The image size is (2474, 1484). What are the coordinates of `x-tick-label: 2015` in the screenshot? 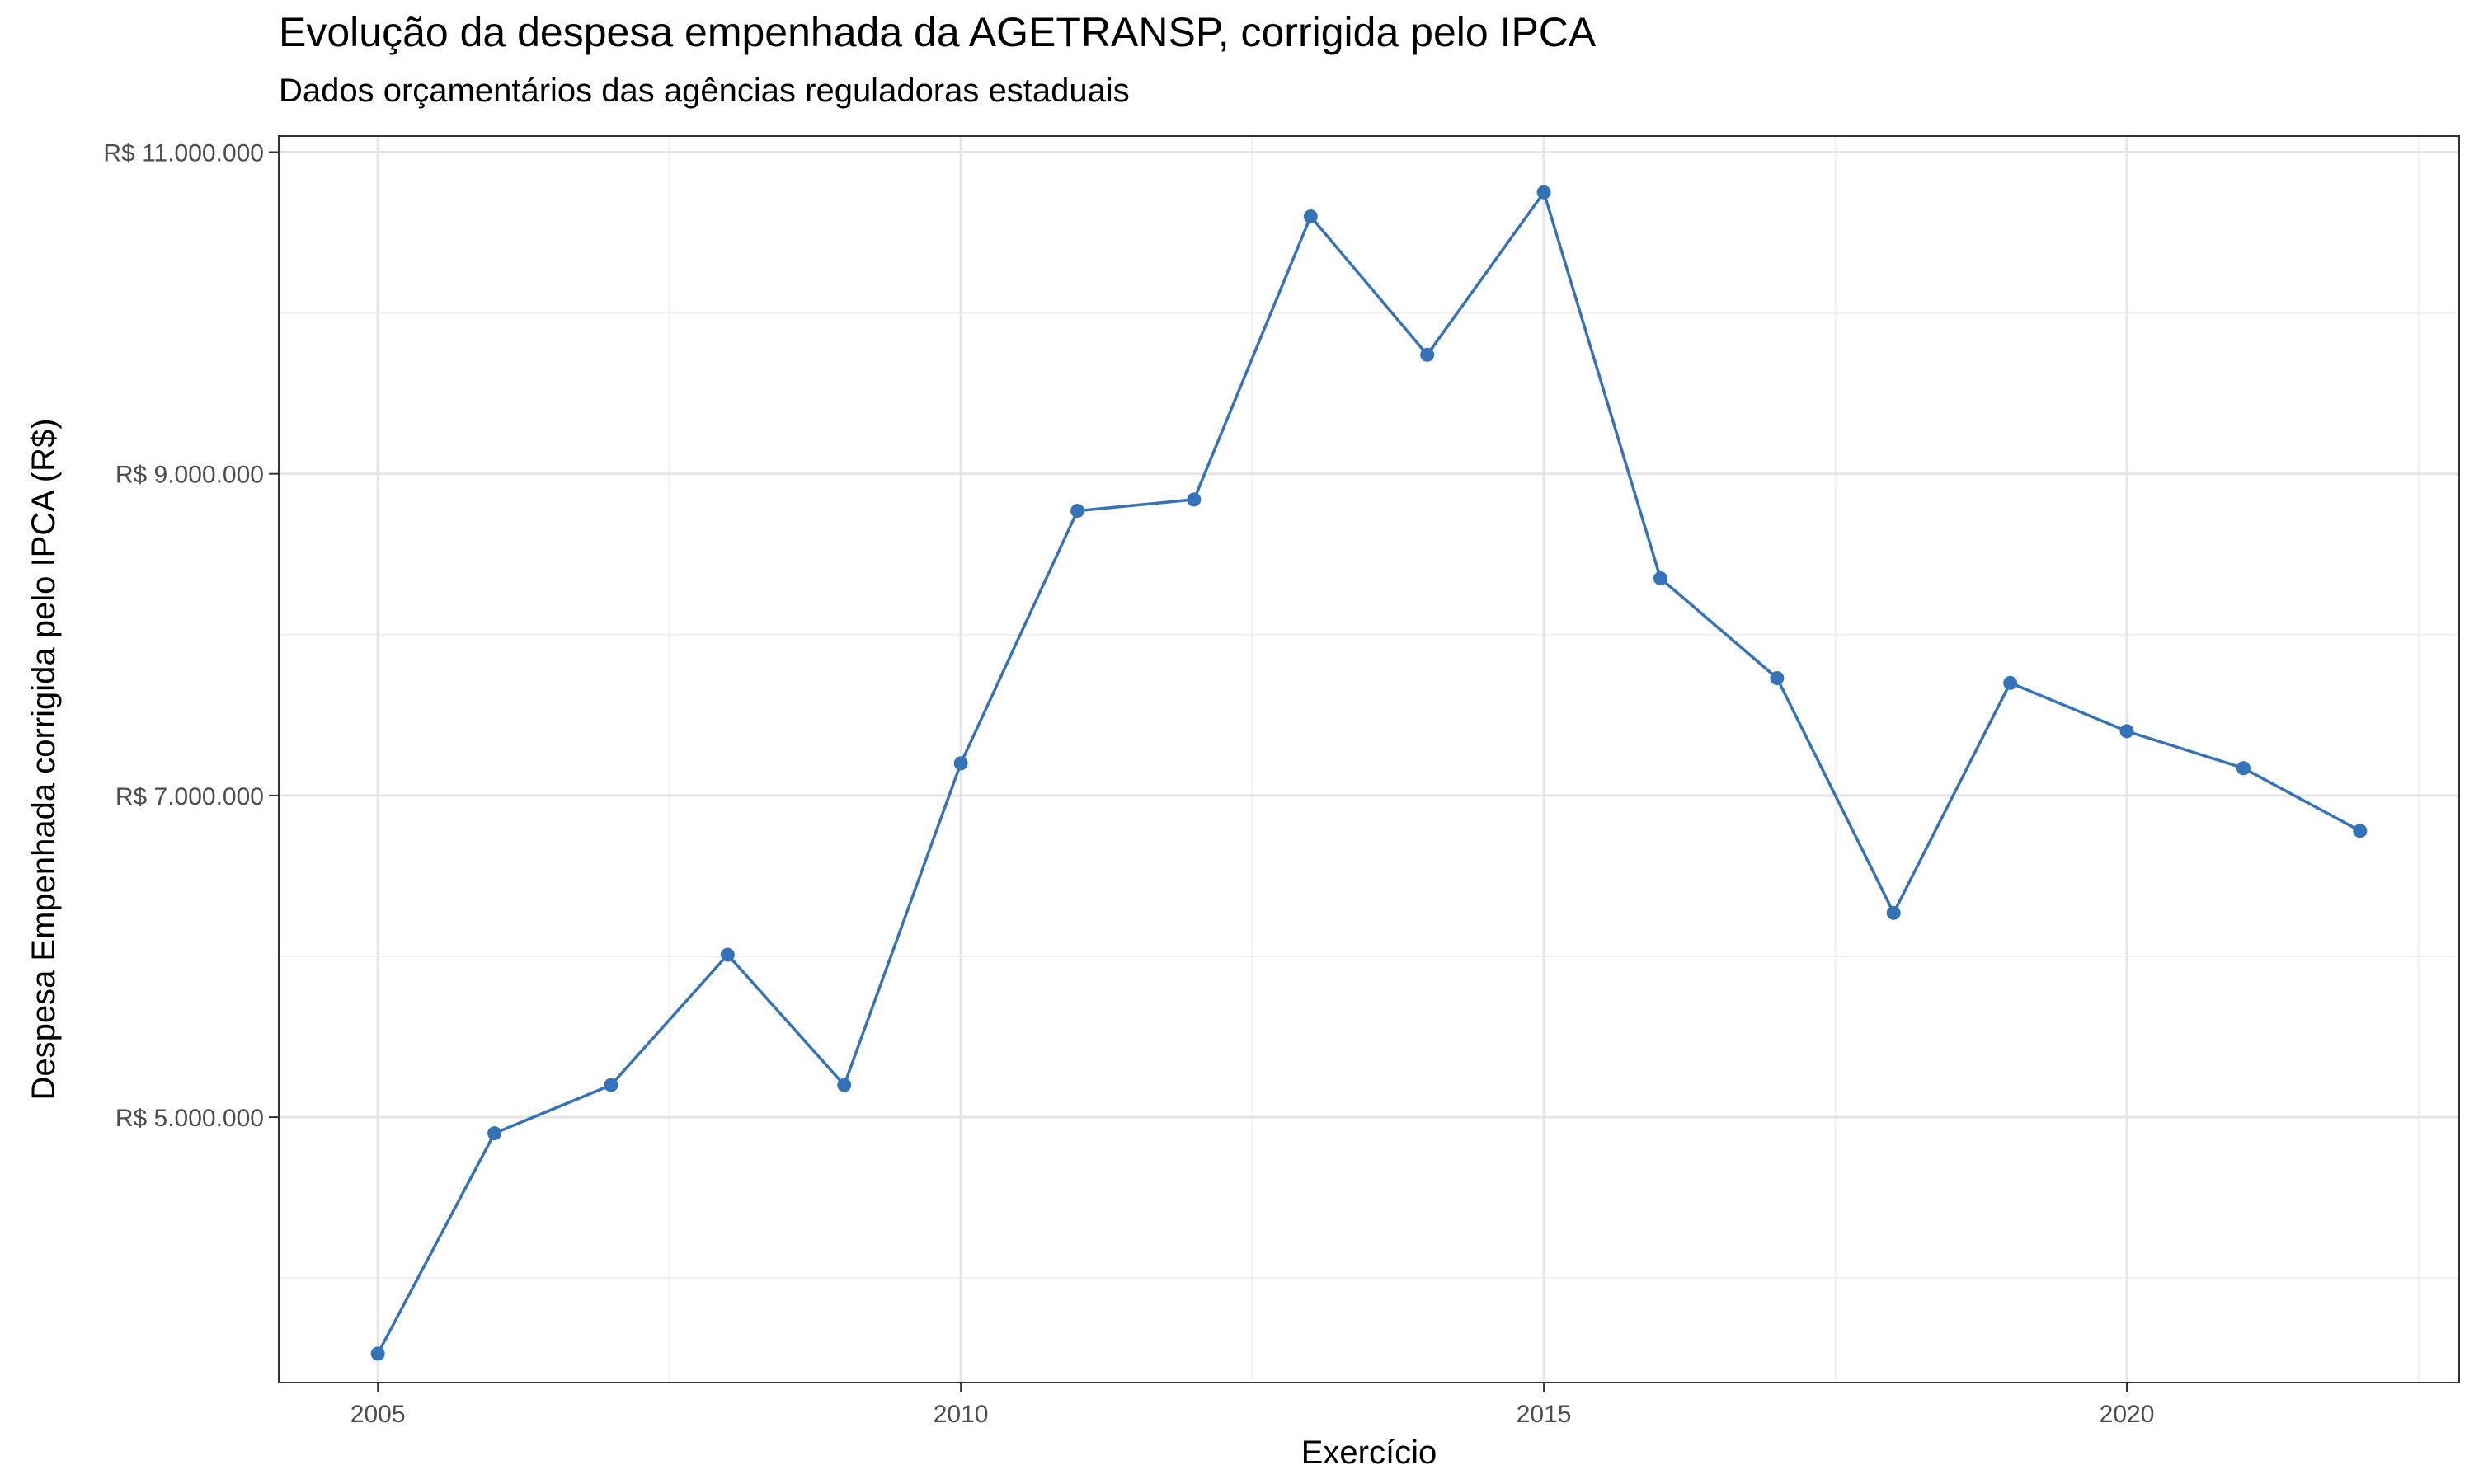 It's located at (1544, 1414).